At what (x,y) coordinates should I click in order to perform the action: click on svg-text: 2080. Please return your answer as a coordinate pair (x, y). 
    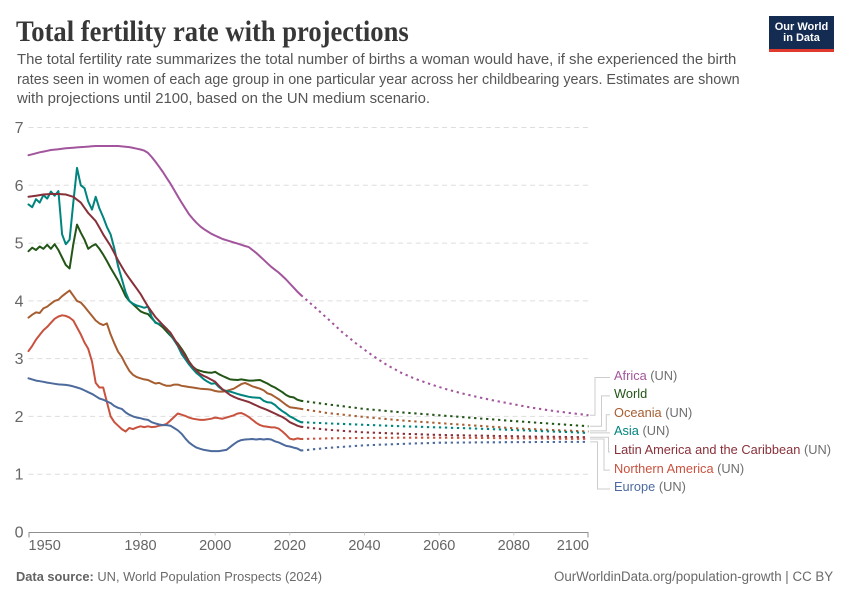
    Looking at the image, I should click on (514, 546).